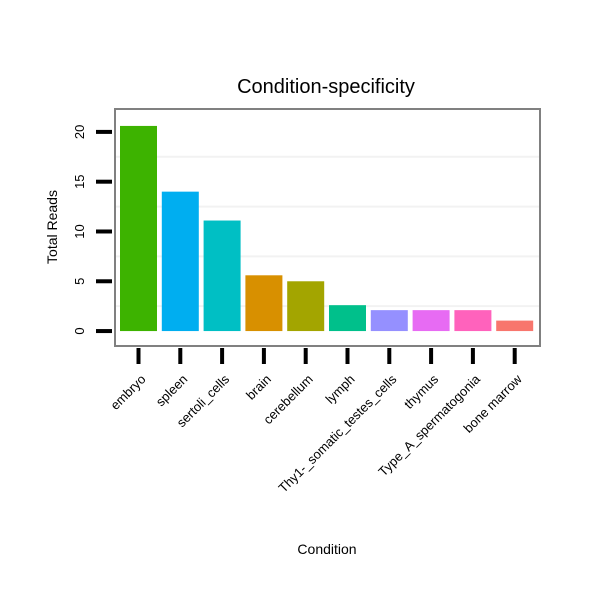 The image size is (600, 600). What do you see at coordinates (473, 321) in the screenshot?
I see `bar-type-a-spermatogonia` at bounding box center [473, 321].